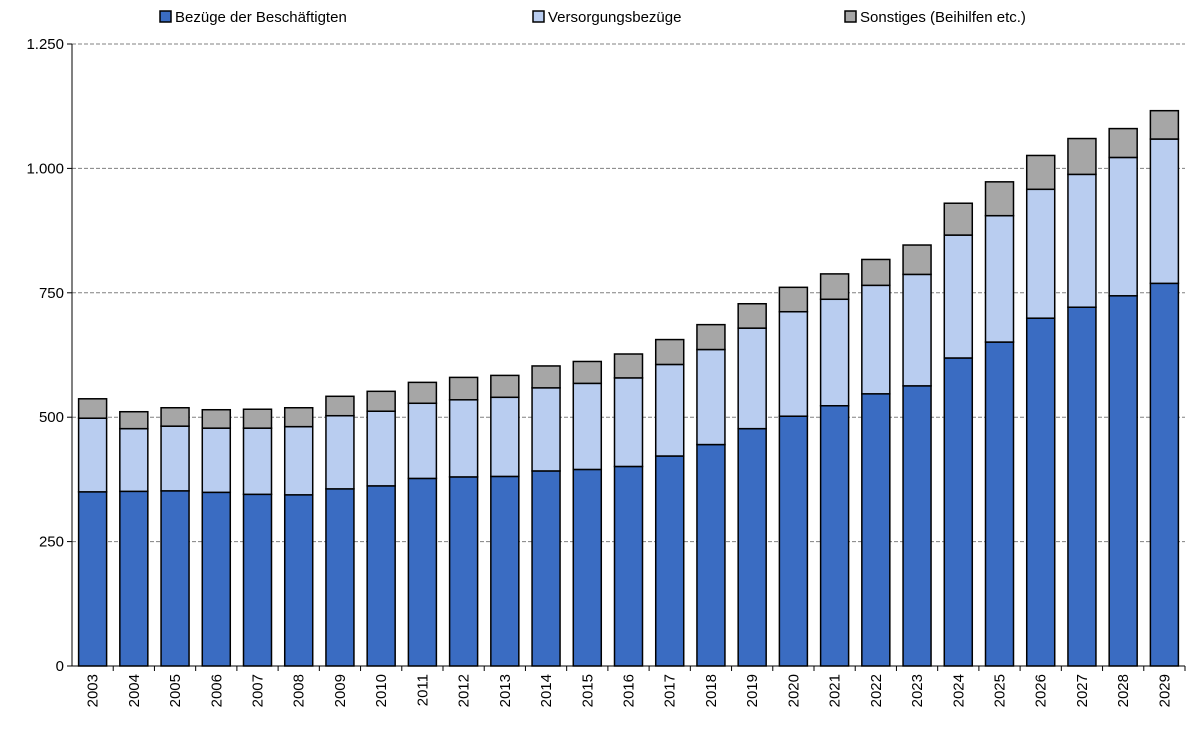  What do you see at coordinates (1123, 690) in the screenshot?
I see `x-tick-label: 2028` at bounding box center [1123, 690].